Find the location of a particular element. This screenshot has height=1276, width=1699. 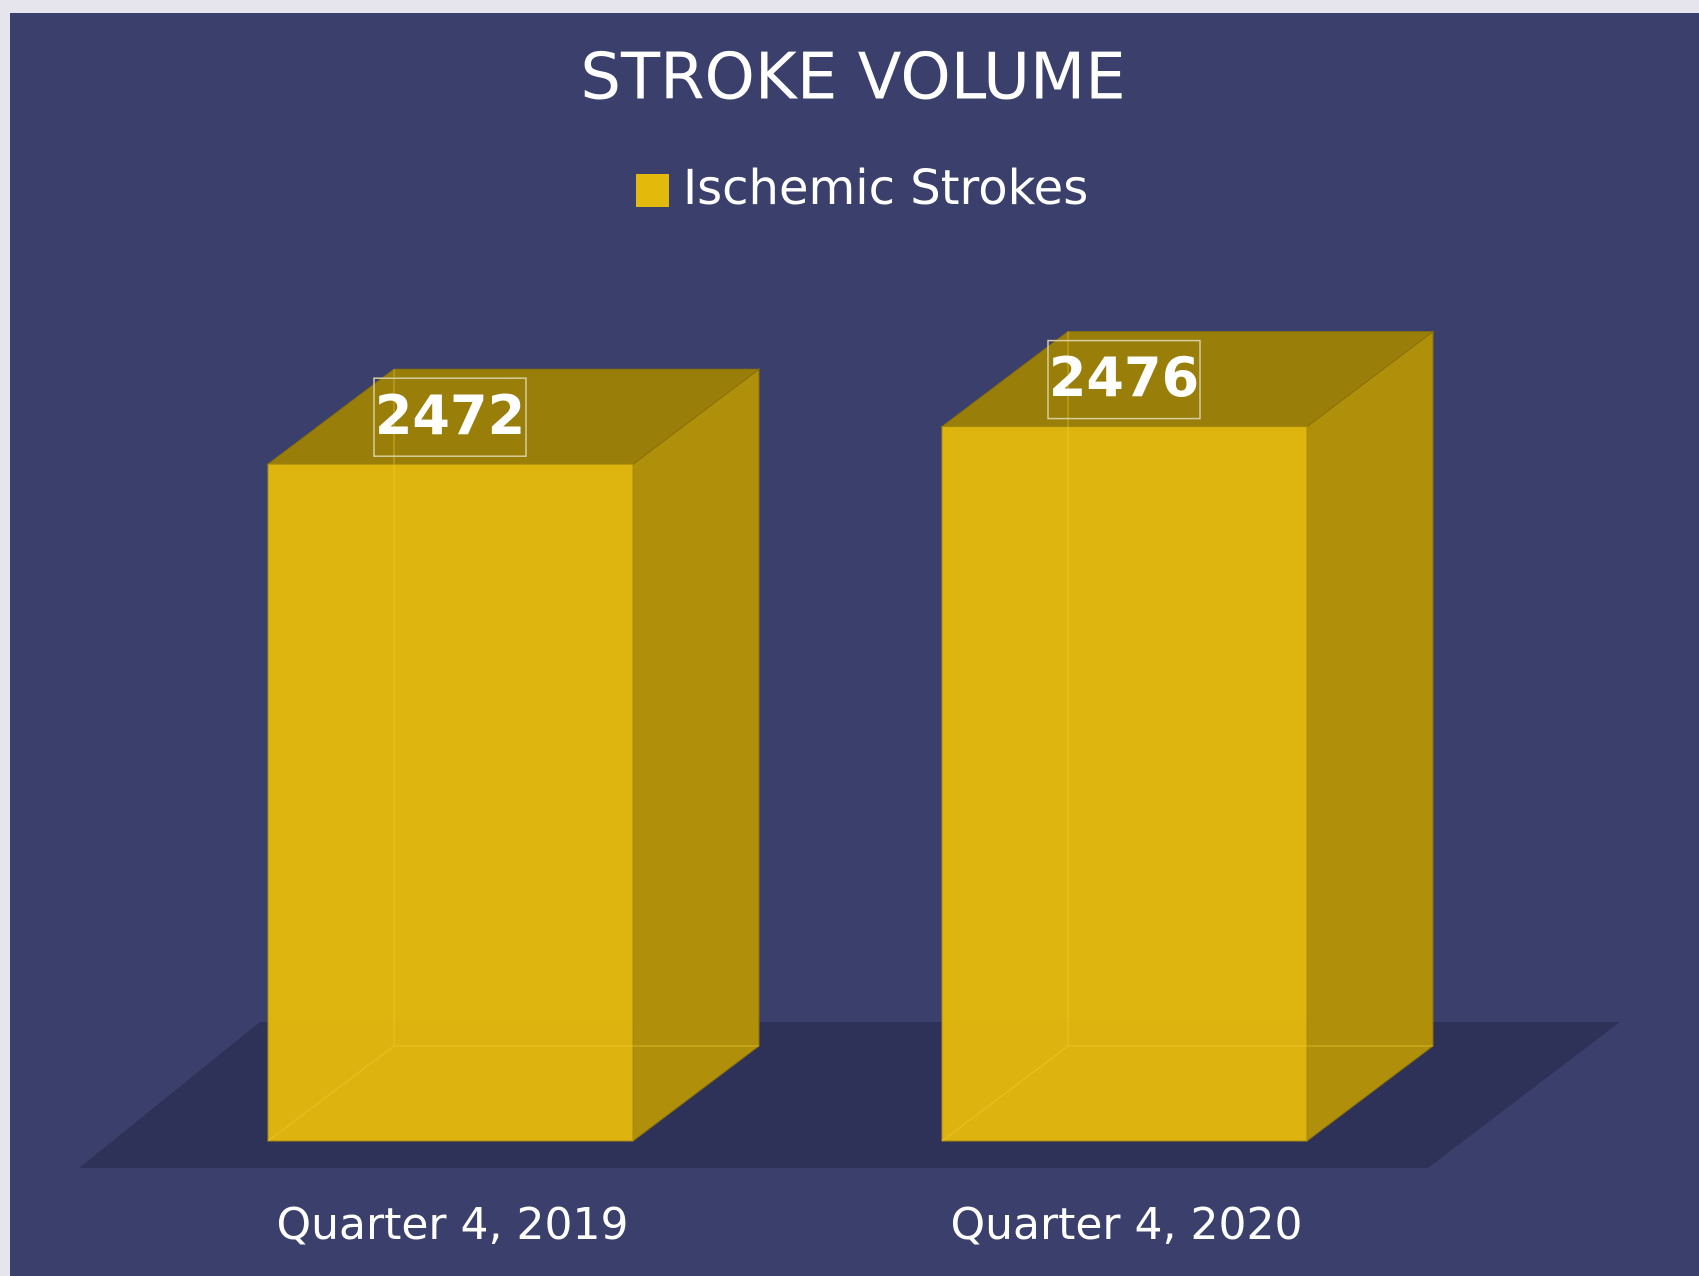

data-label: 2472 is located at coordinates (450, 415).